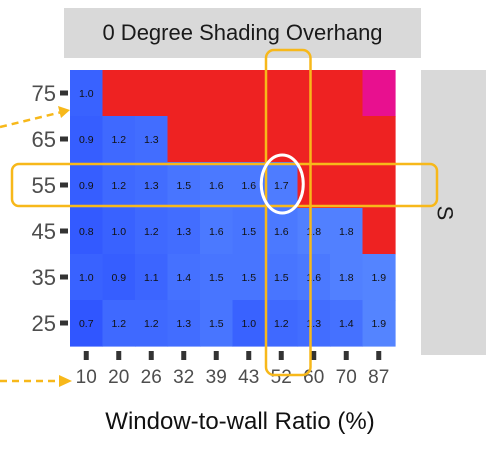 The height and width of the screenshot is (450, 486). I want to click on chart-title-strip, so click(242, 33).